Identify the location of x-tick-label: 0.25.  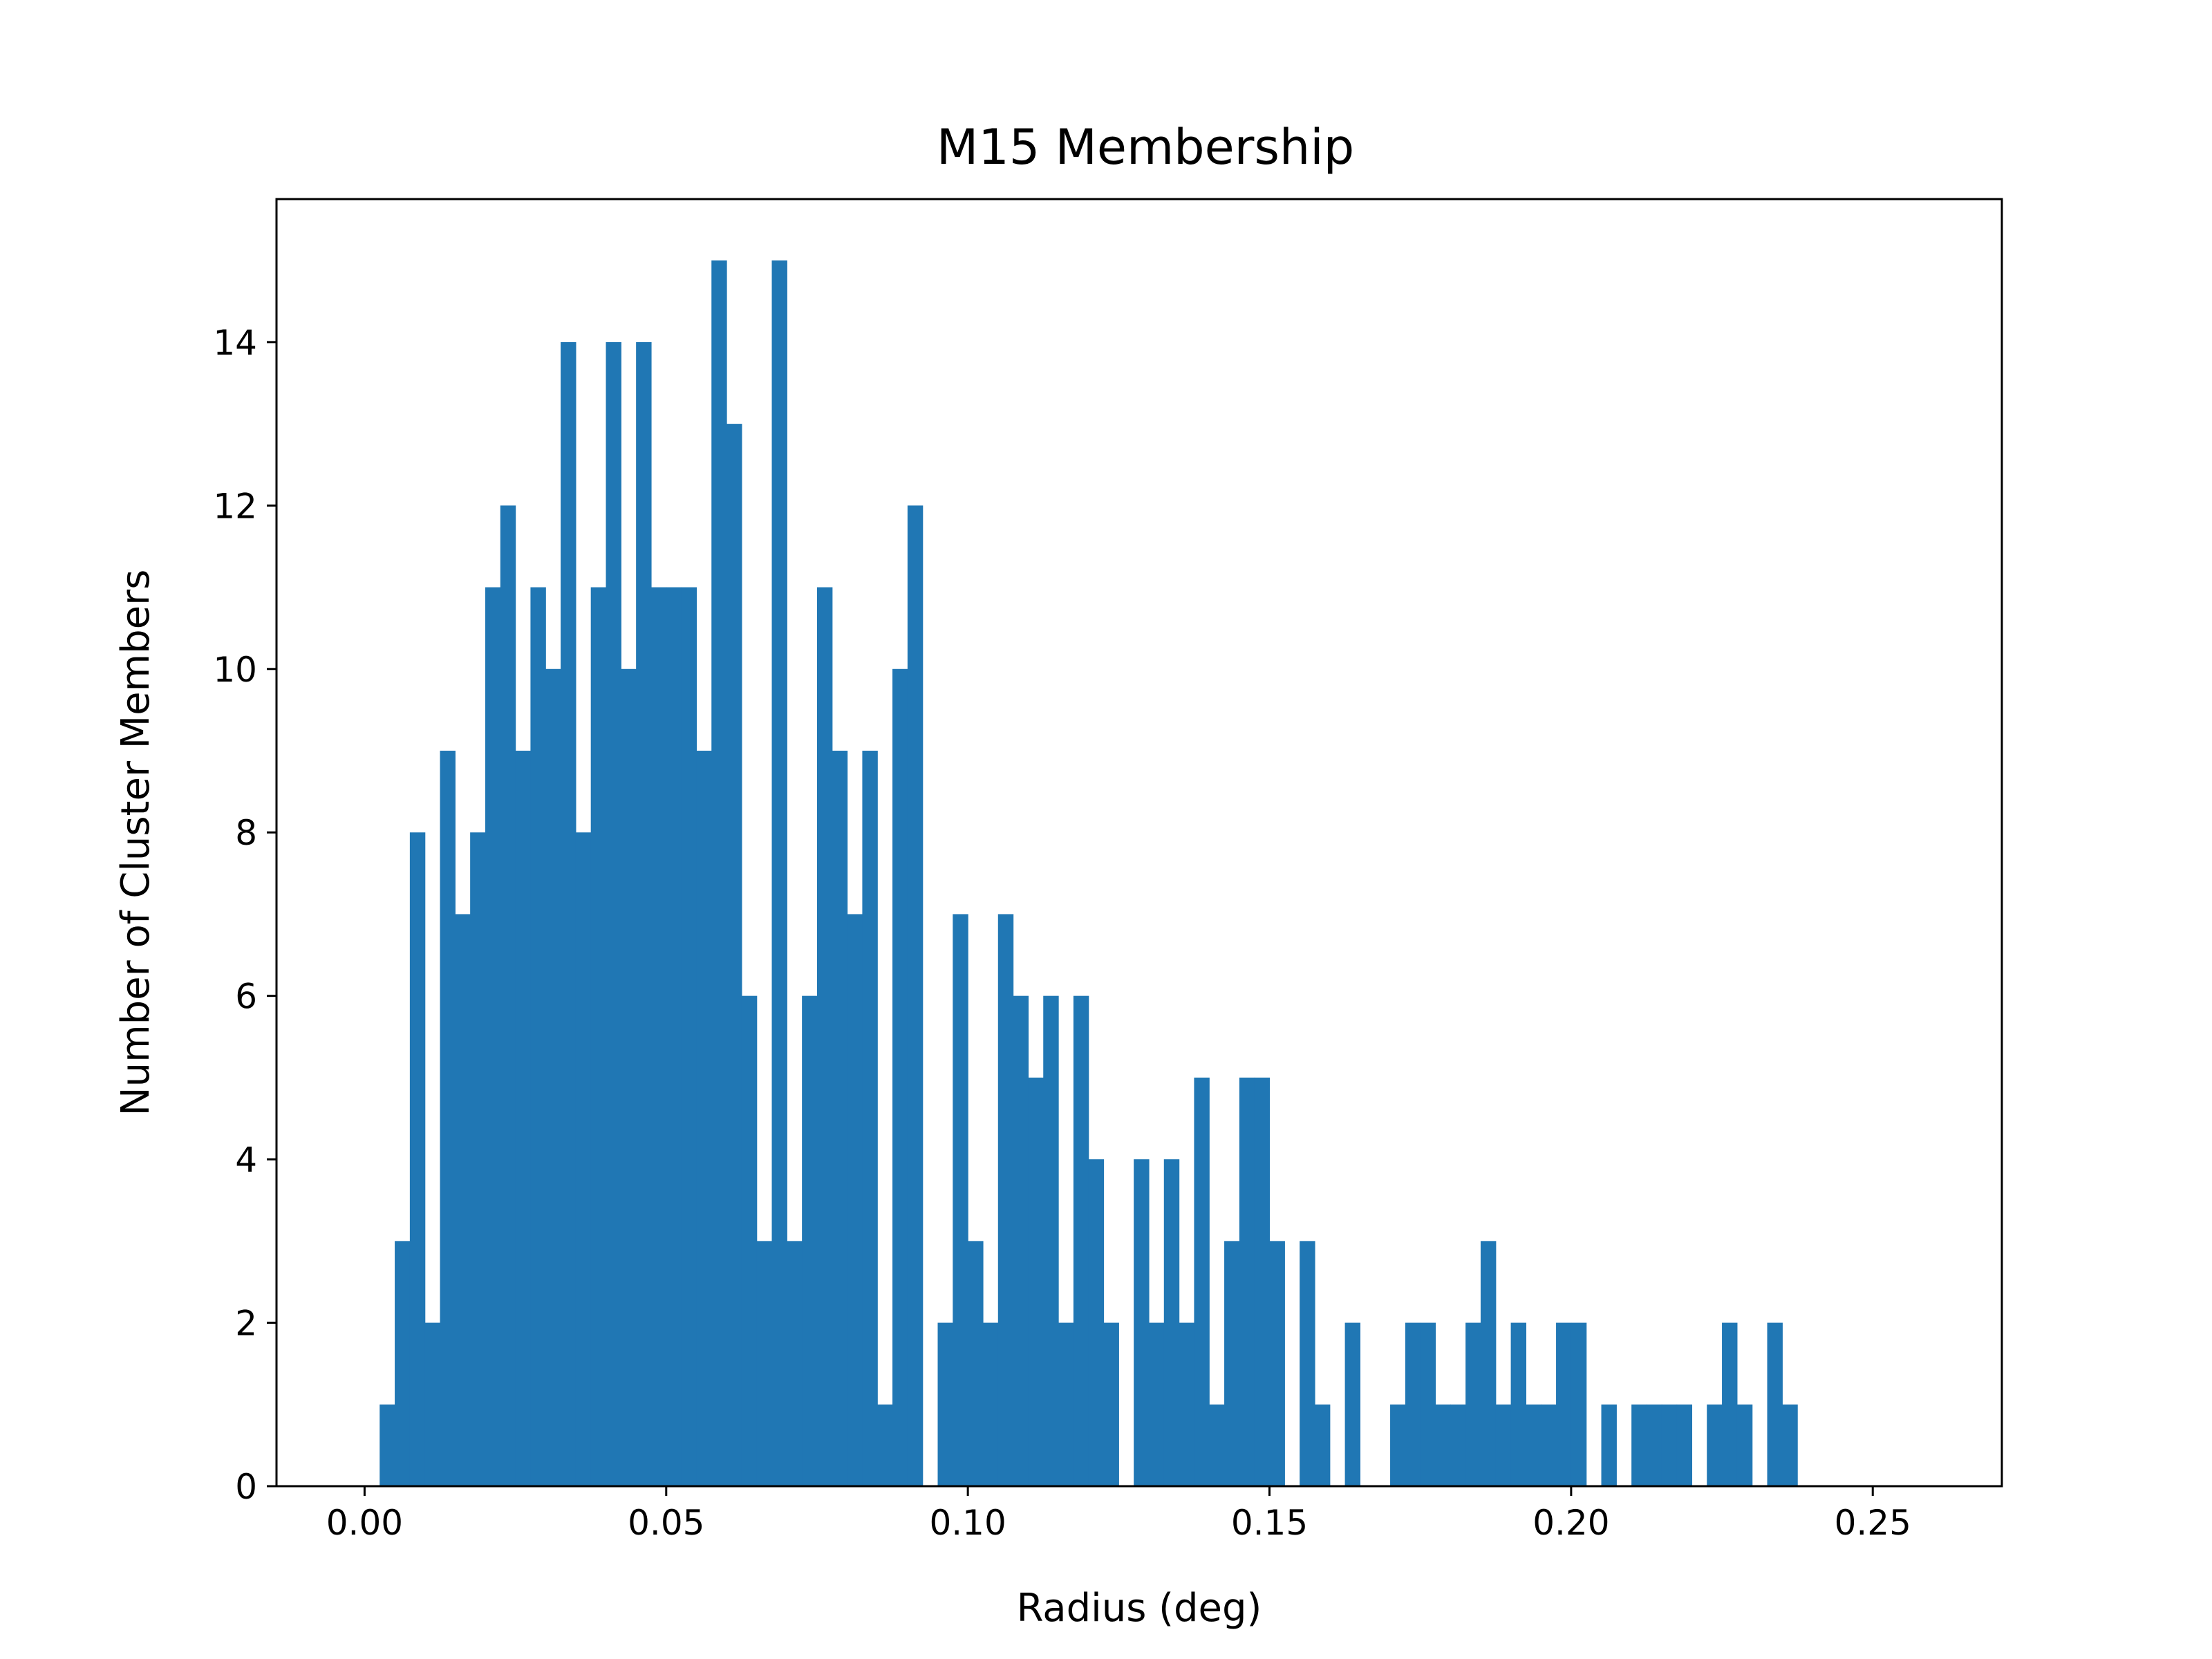
(1873, 1523).